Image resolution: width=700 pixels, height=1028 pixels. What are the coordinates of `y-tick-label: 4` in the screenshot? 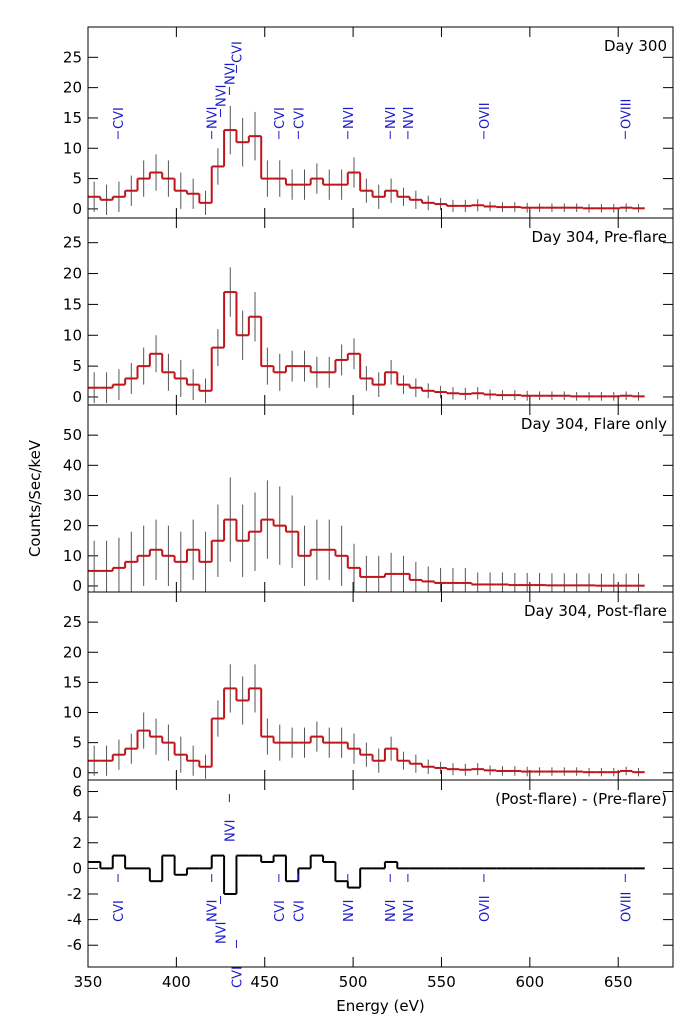 It's located at (77, 817).